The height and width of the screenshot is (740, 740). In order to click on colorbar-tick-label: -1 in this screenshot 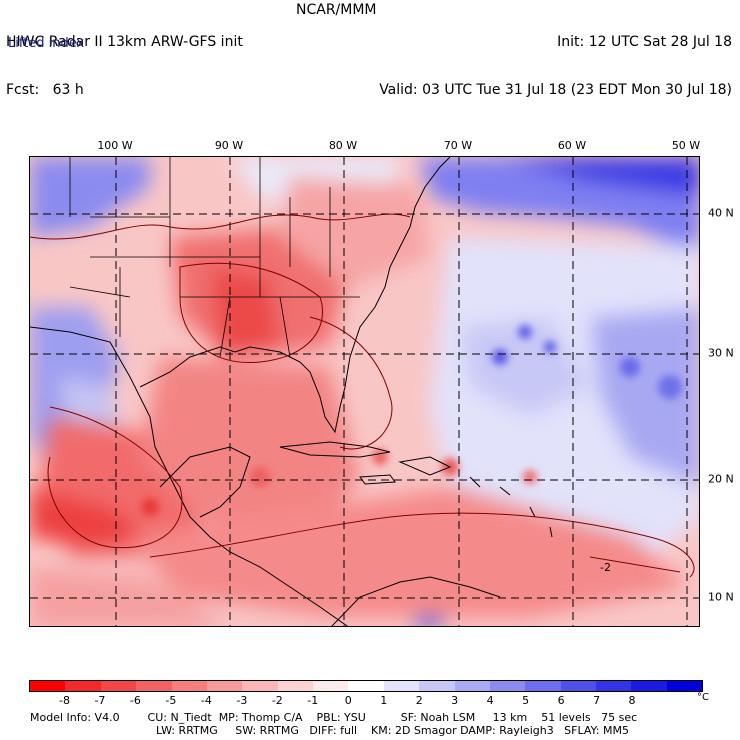, I will do `click(313, 700)`.